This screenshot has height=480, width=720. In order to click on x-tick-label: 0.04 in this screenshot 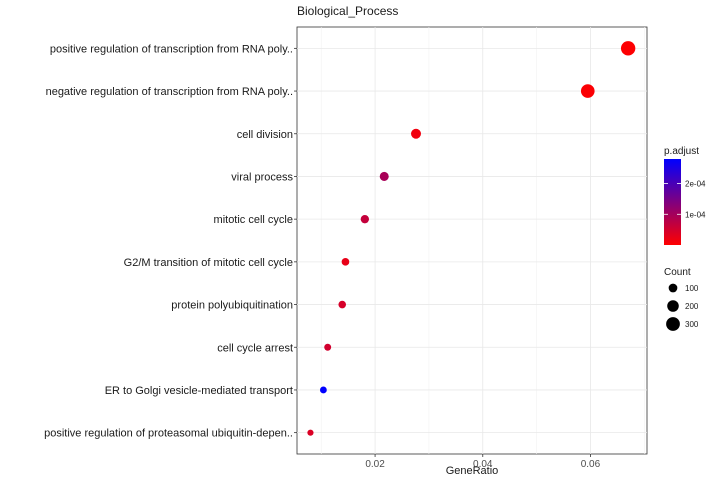, I will do `click(483, 464)`.